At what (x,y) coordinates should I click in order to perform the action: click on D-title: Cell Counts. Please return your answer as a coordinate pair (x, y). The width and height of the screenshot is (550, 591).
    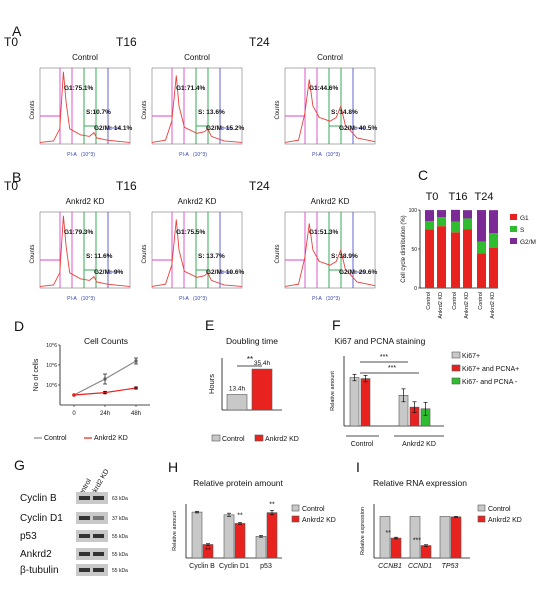
    Looking at the image, I should click on (106, 341).